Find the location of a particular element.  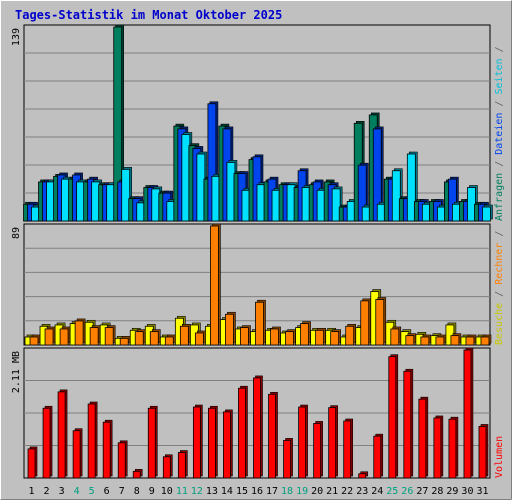

x-tick-label-day-21: 21 is located at coordinates (332, 491).